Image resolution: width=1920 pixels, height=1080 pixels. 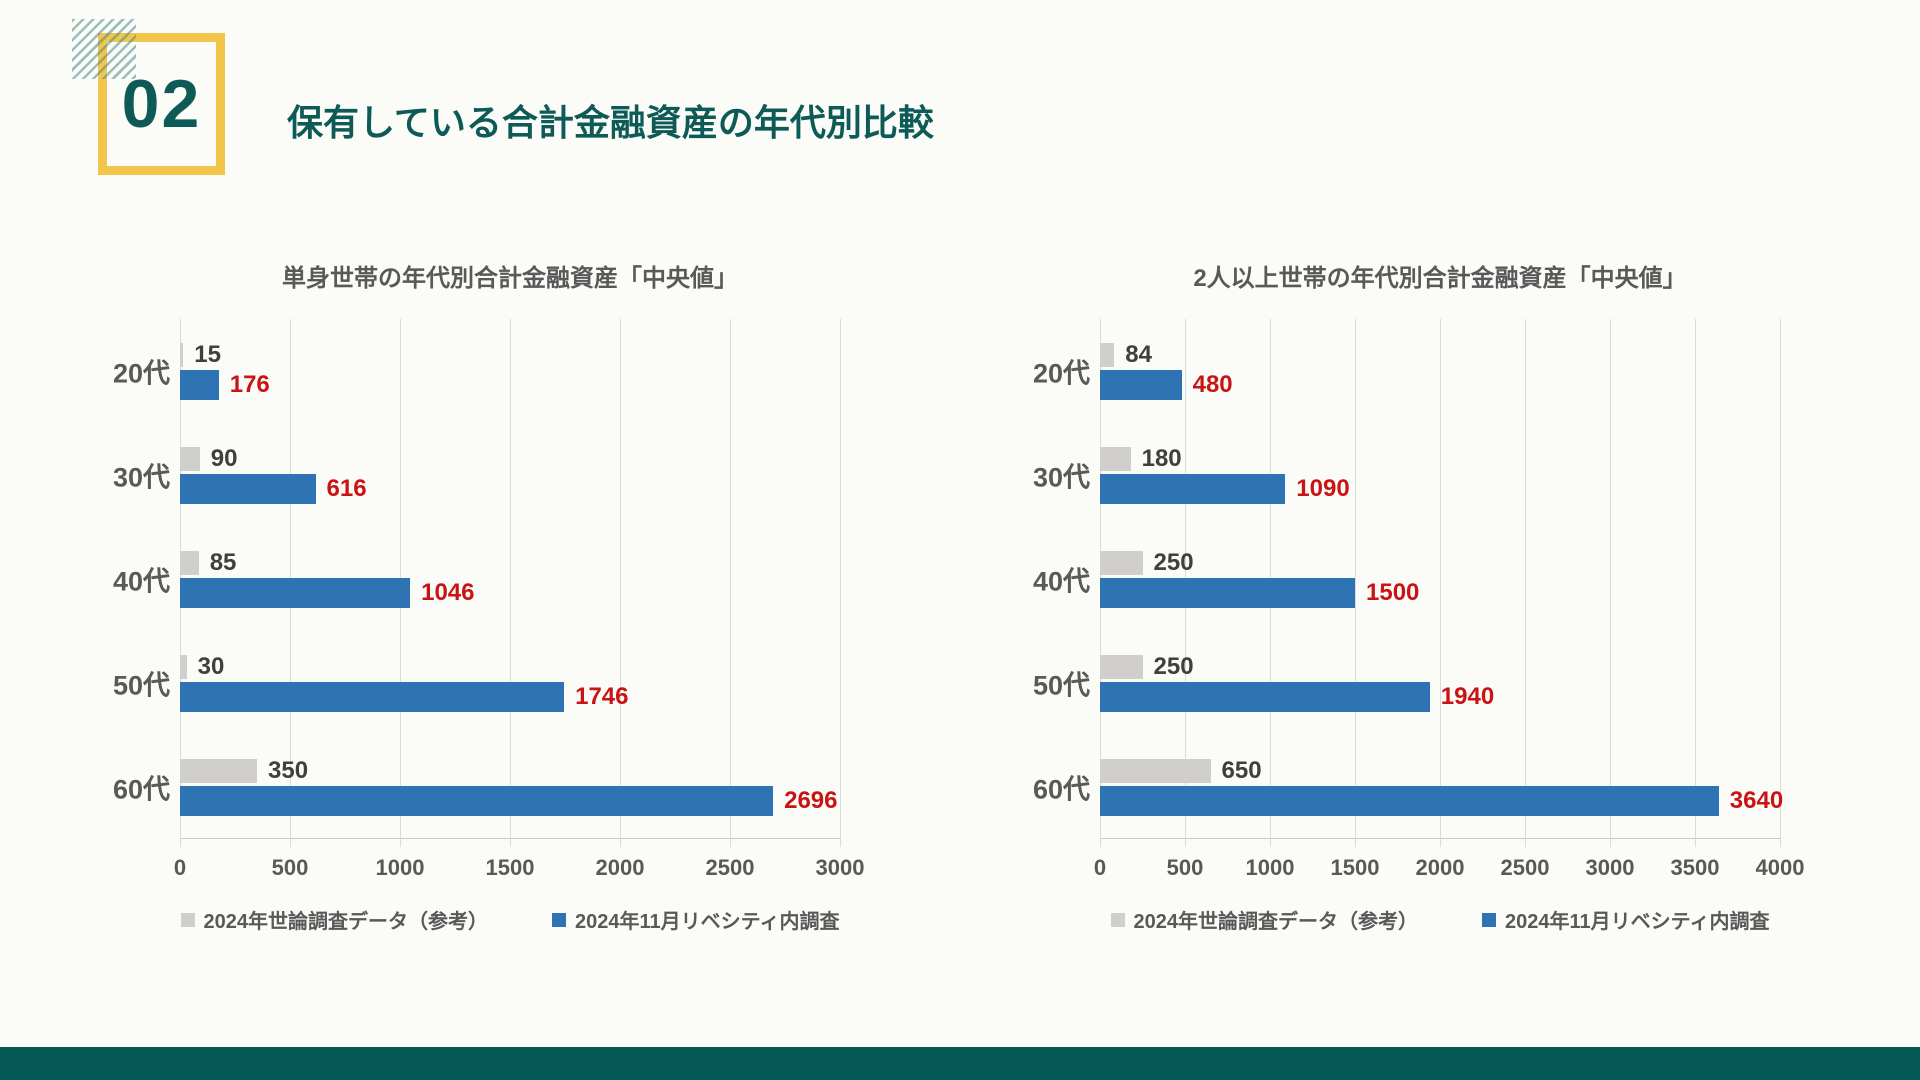 I want to click on category-row: 50代 250 1940, so click(x=1406, y=683).